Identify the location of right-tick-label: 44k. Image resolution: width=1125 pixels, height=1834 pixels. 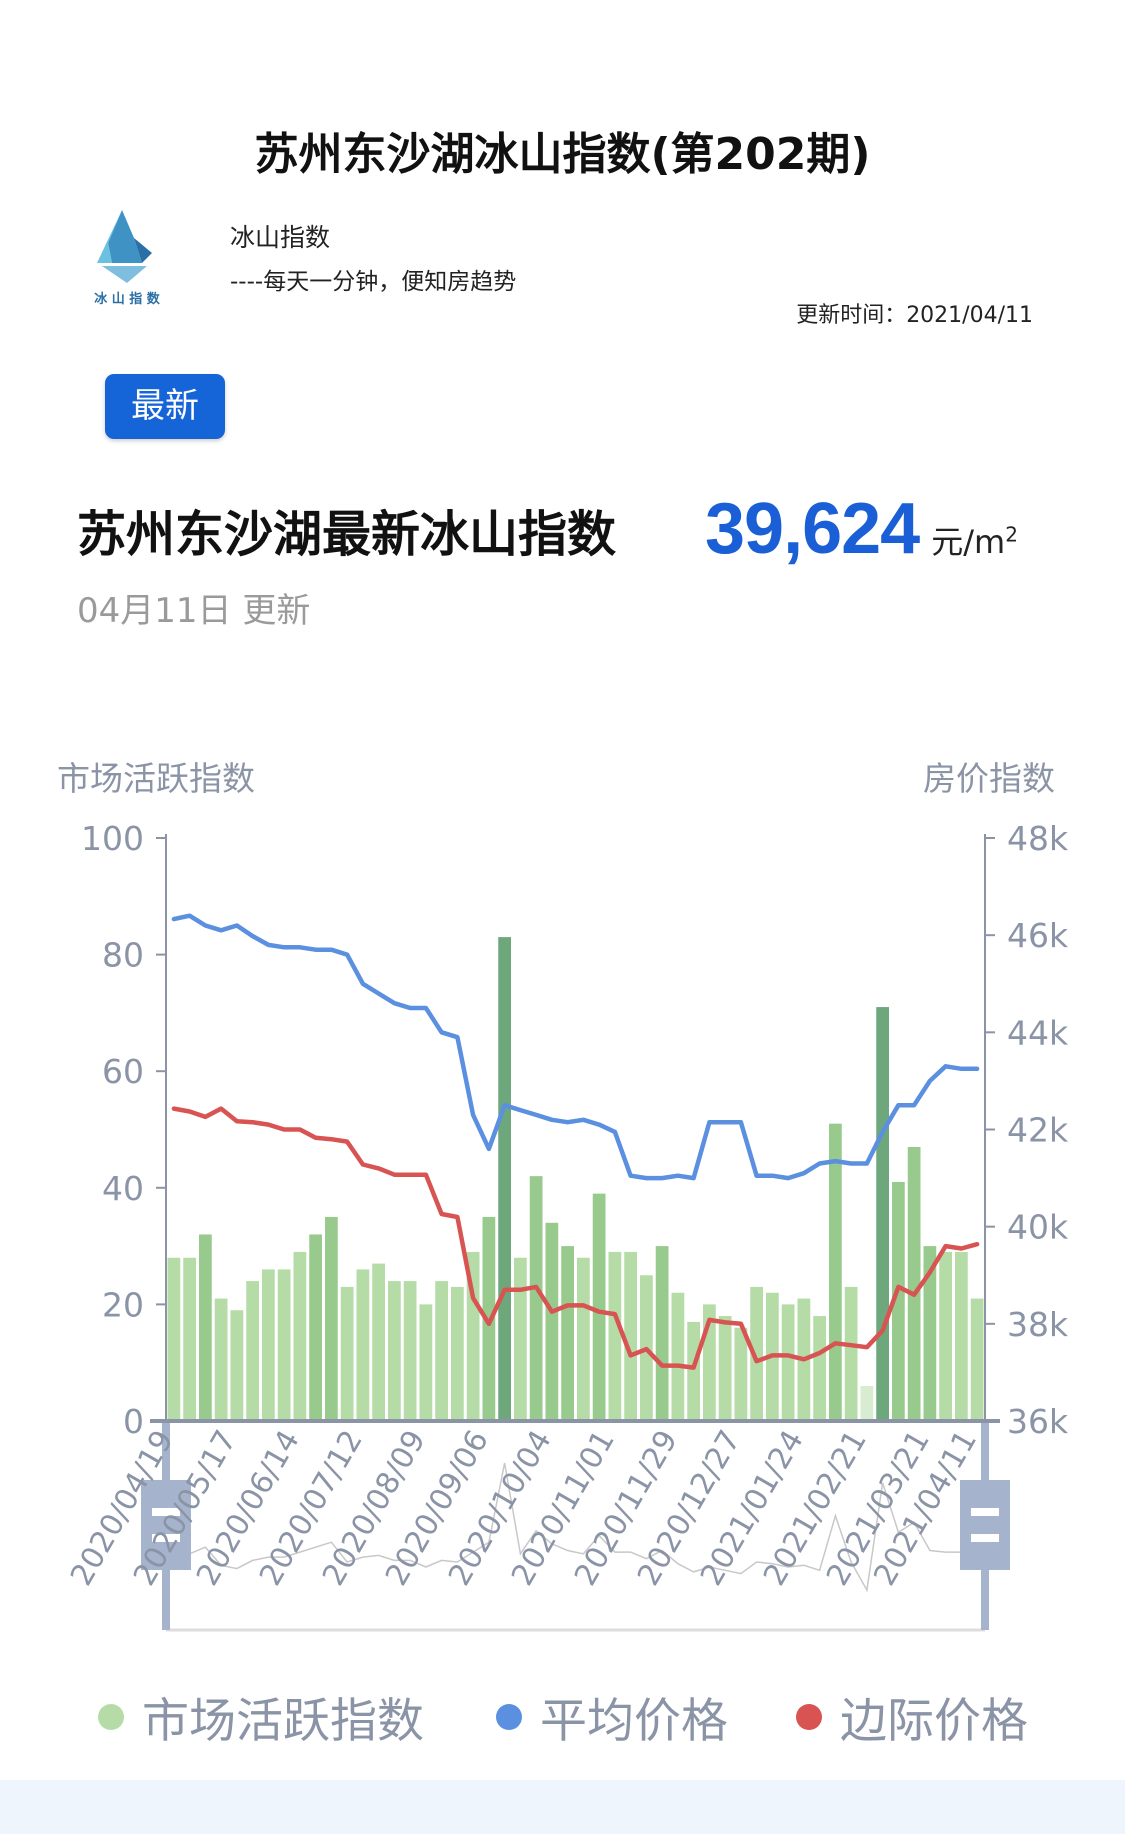
(1038, 1032).